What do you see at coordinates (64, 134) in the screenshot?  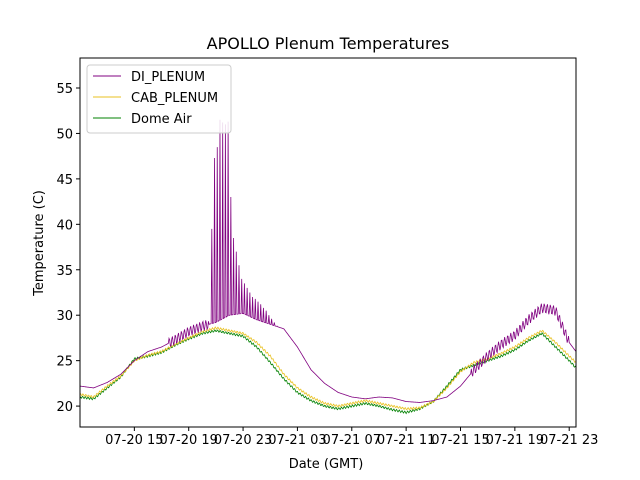 I see `y-tick-label: 50` at bounding box center [64, 134].